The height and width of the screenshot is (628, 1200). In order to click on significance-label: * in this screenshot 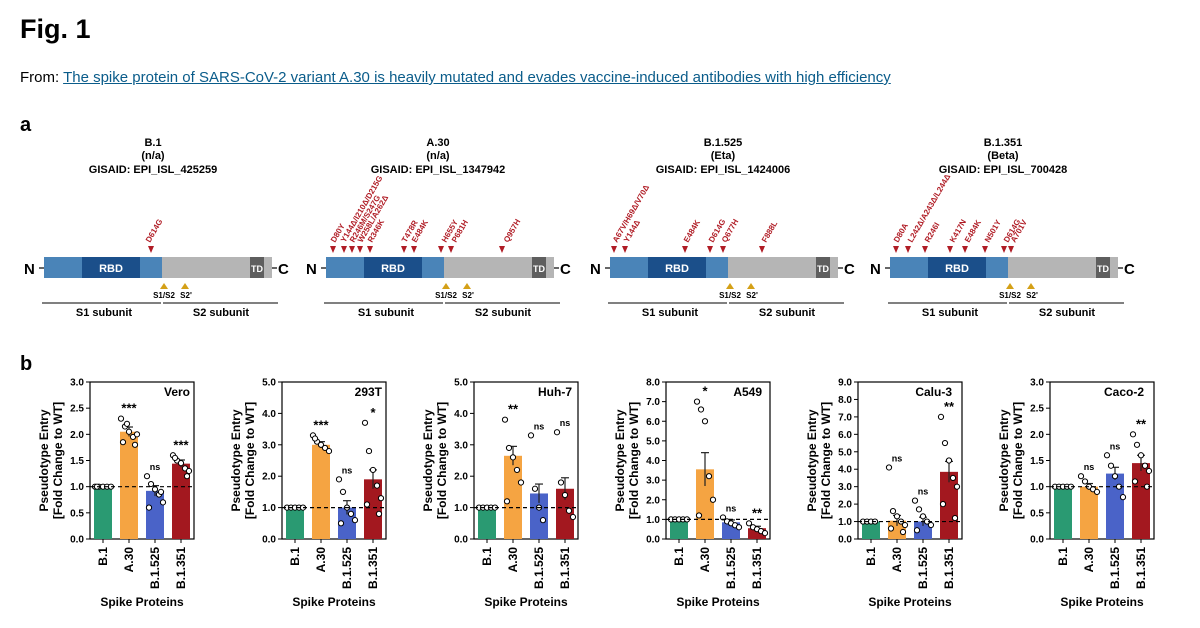, I will do `click(705, 391)`.